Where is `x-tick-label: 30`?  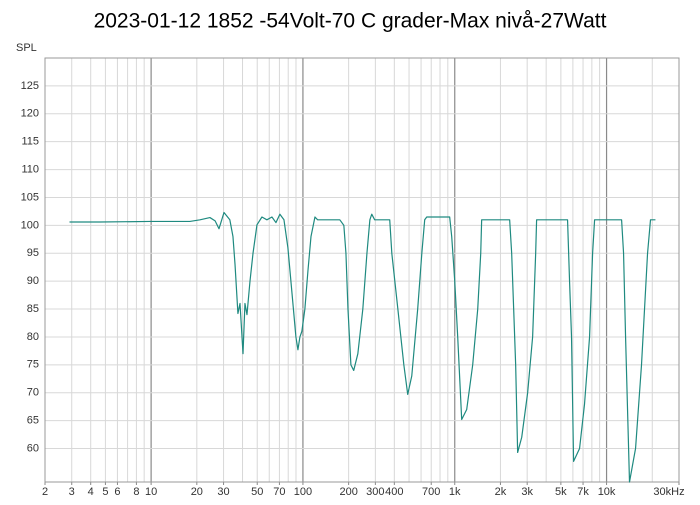
x-tick-label: 30 is located at coordinates (223, 492).